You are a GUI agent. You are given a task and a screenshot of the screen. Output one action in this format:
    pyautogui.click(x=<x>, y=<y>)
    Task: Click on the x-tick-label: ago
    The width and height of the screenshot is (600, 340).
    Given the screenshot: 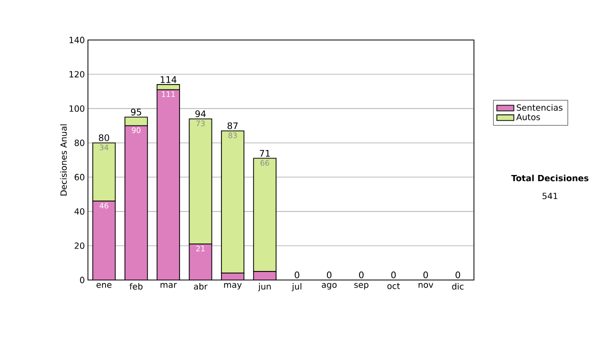 What is the action you would take?
    pyautogui.click(x=329, y=286)
    